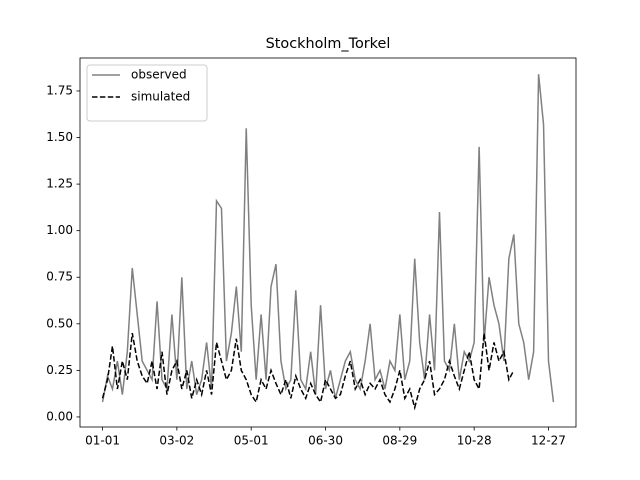  I want to click on x-tick-label: 06-30, so click(325, 441).